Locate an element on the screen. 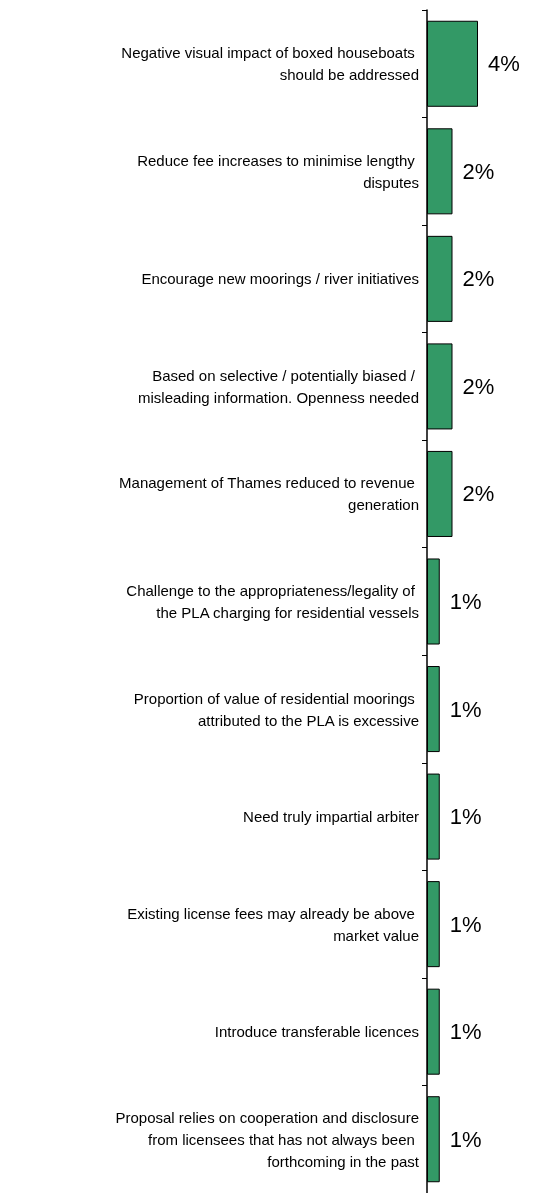  y-tick-label: Introduce transferable licences is located at coordinates (316, 1032).